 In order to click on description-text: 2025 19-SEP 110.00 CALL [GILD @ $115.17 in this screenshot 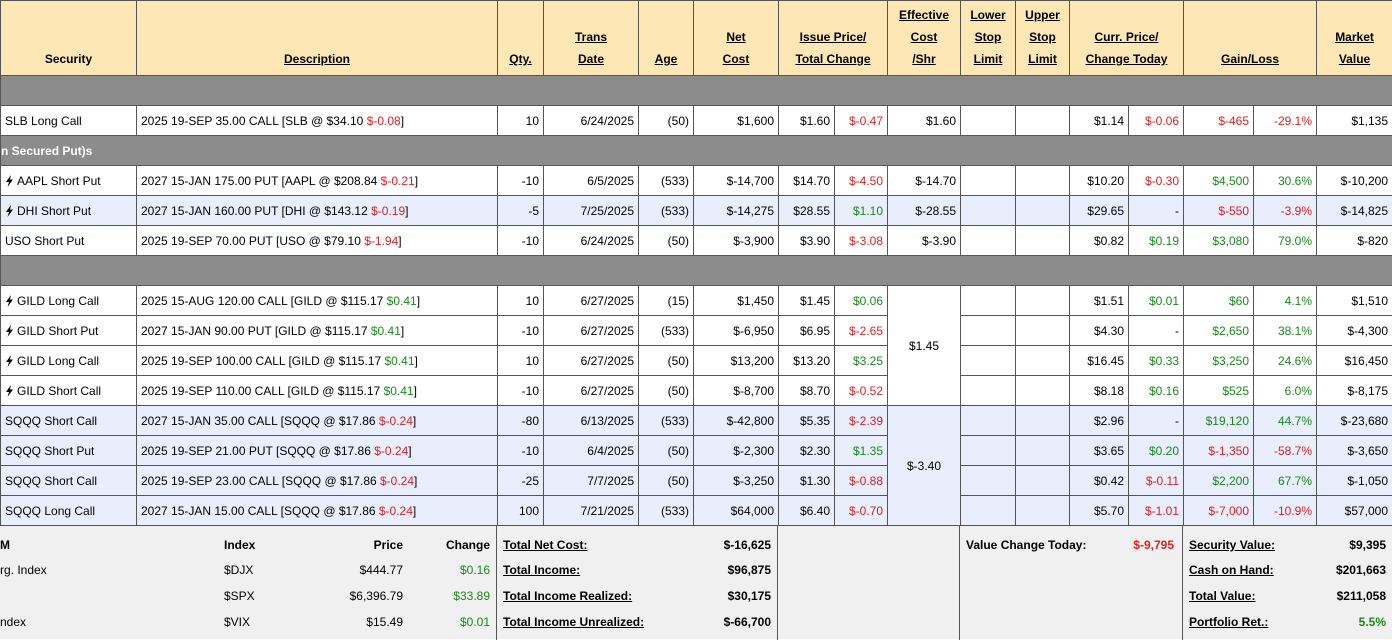, I will do `click(262, 391)`.